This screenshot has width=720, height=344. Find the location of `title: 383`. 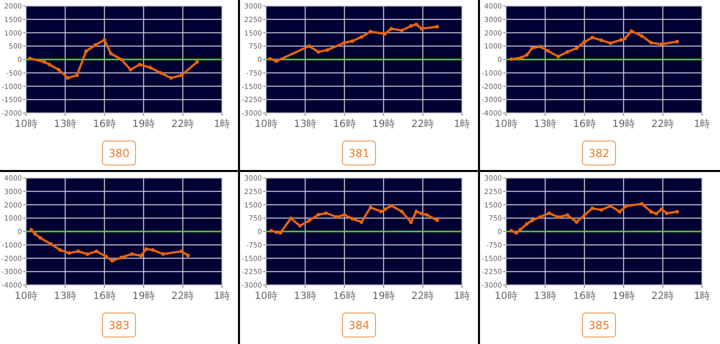

title: 383 is located at coordinates (119, 325).